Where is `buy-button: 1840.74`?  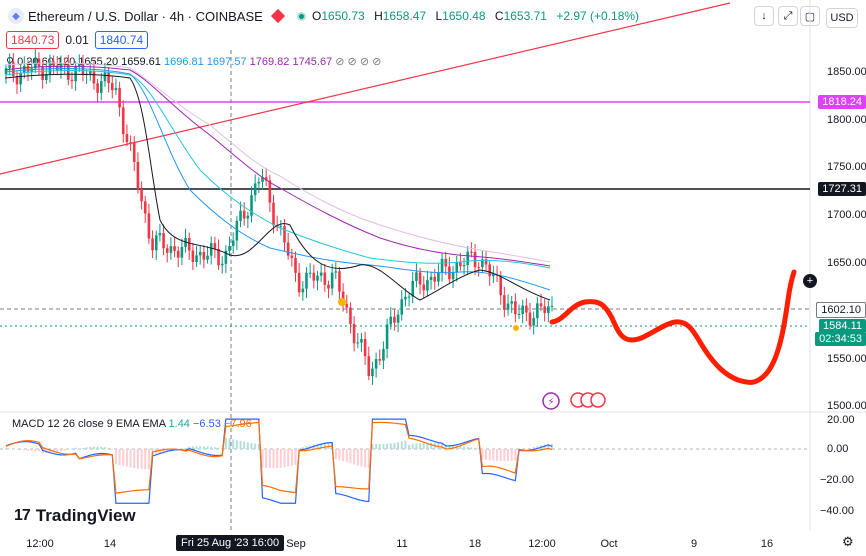
buy-button: 1840.74 is located at coordinates (121, 40).